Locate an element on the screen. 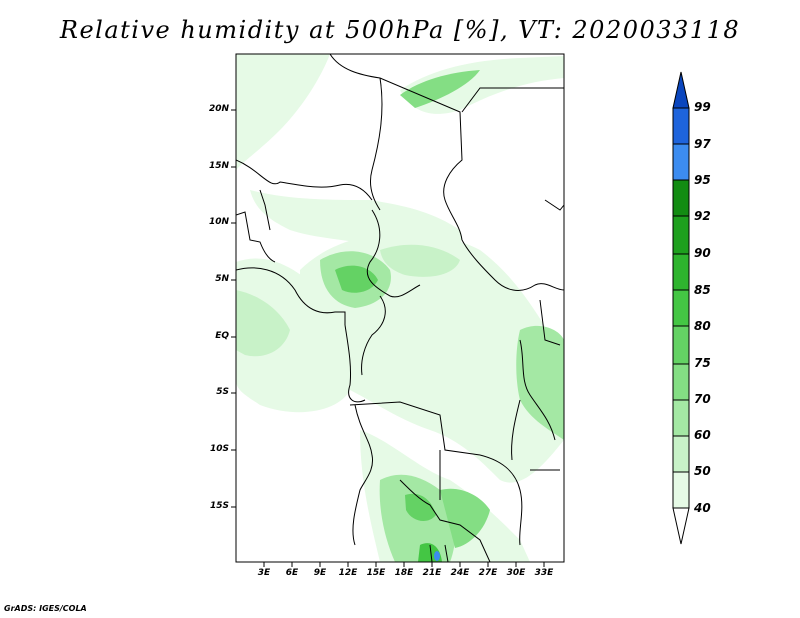 This screenshot has height=618, width=800. lon-label-33e: 33E is located at coordinates (544, 573).